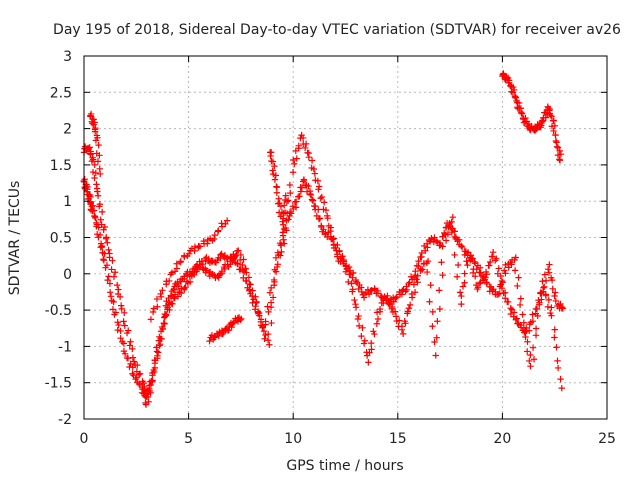 The height and width of the screenshot is (480, 640). What do you see at coordinates (67, 275) in the screenshot?
I see `y-tick-label: 0` at bounding box center [67, 275].